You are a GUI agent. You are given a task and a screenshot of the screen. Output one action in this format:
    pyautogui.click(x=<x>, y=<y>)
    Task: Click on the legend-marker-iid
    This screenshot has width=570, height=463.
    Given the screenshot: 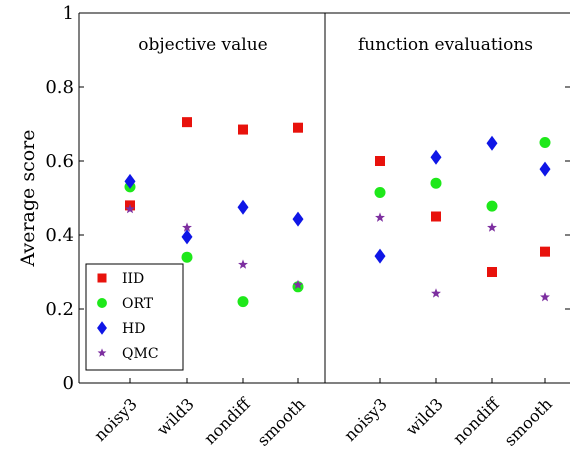 What is the action you would take?
    pyautogui.click(x=102, y=278)
    